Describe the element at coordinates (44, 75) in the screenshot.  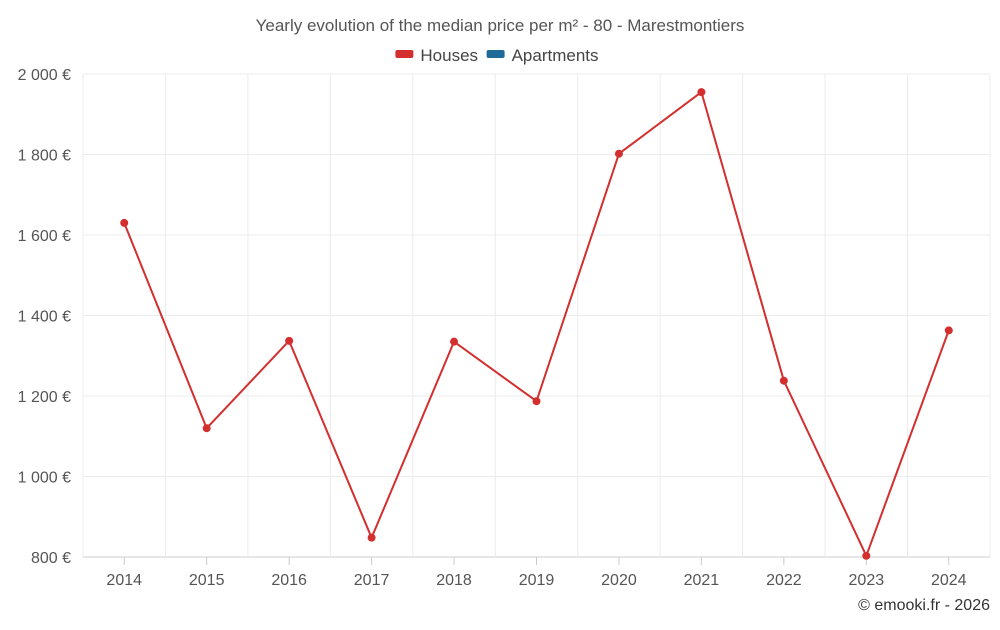
I see `y-tick-label: 2 000 €` at that location.